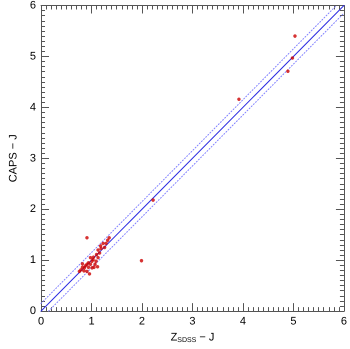  What do you see at coordinates (33, 311) in the screenshot?
I see `y-tick-label: 0` at bounding box center [33, 311].